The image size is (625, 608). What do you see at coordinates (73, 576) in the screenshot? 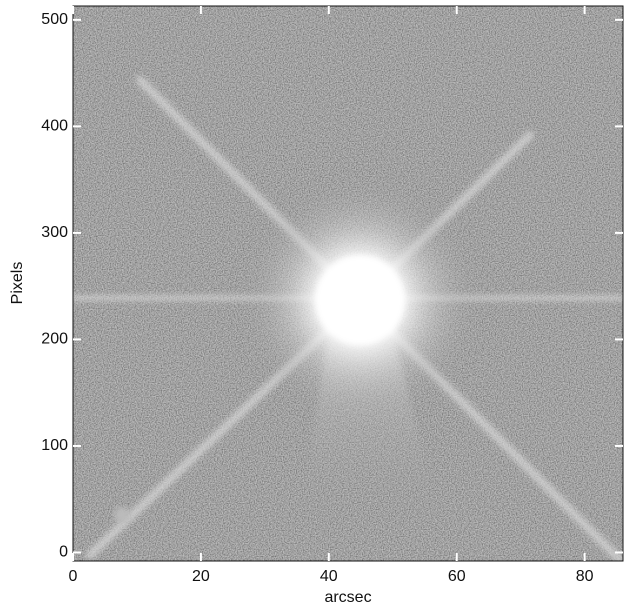
I see `x-tick-label: 0` at bounding box center [73, 576].